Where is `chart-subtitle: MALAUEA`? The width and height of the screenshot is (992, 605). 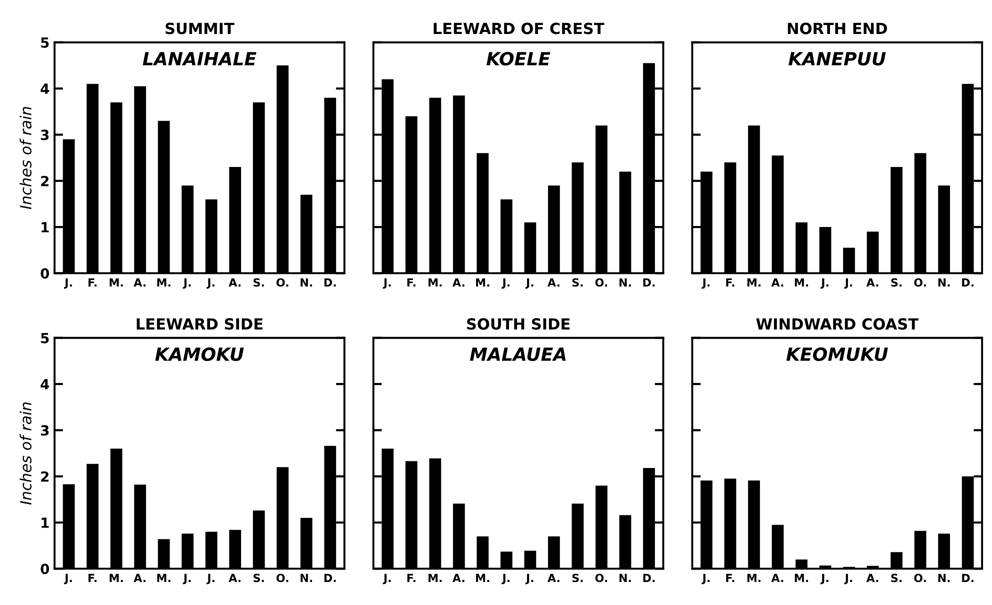 chart-subtitle: MALAUEA is located at coordinates (518, 355).